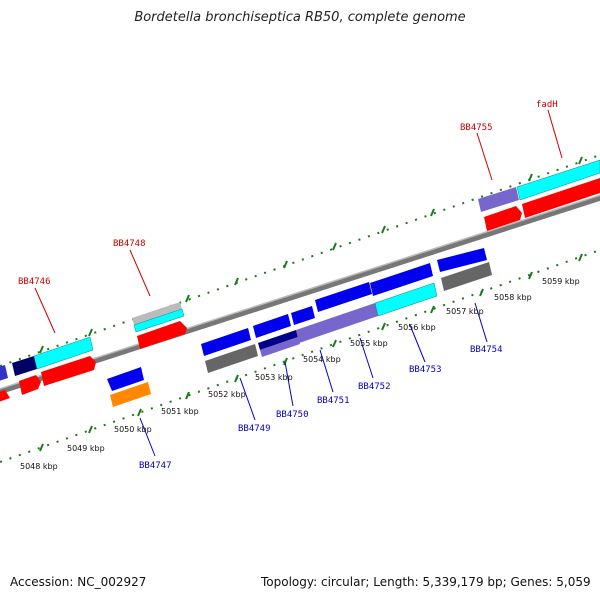  What do you see at coordinates (274, 377) in the screenshot?
I see `scale-label: 5053 kbp` at bounding box center [274, 377].